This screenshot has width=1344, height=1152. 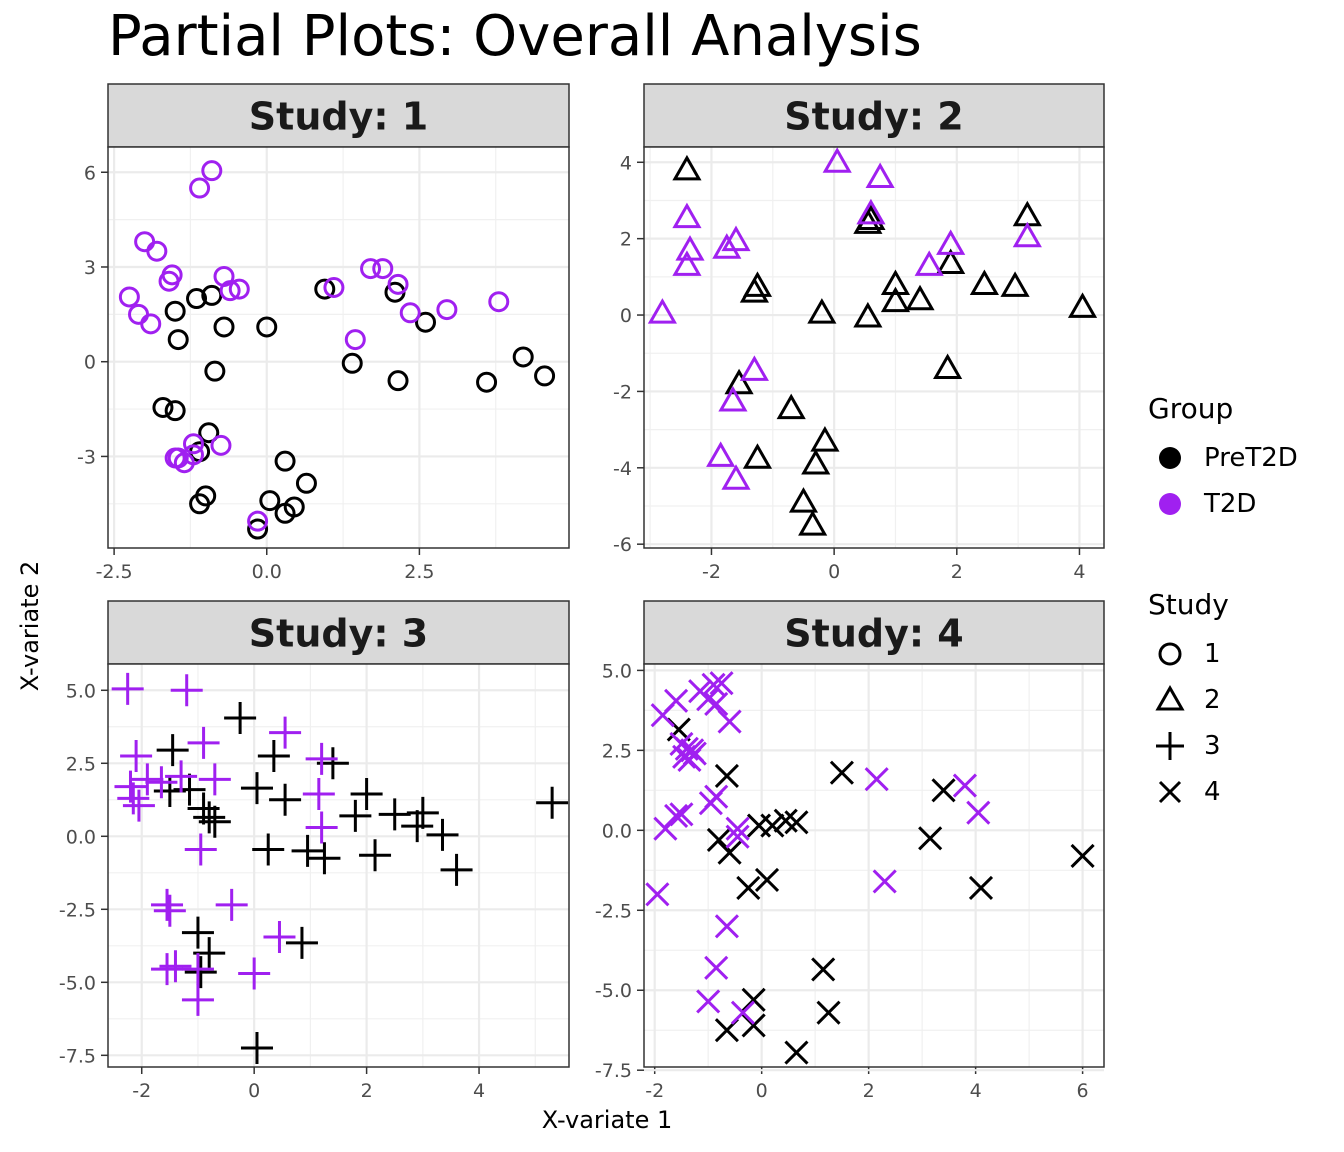 What do you see at coordinates (1170, 792) in the screenshot?
I see `cross-icon` at bounding box center [1170, 792].